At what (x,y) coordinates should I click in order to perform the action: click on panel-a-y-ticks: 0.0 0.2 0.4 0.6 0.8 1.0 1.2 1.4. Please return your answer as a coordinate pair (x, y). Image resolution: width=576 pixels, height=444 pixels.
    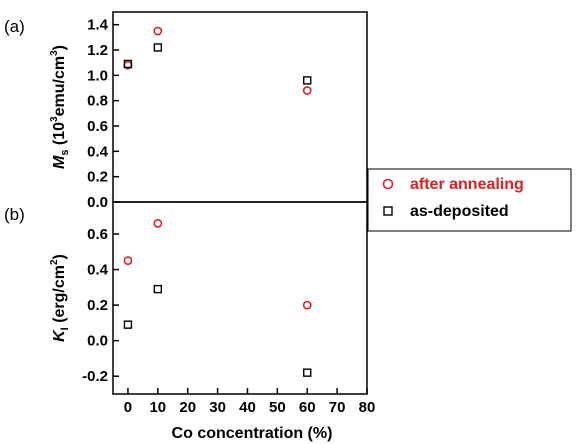
    Looking at the image, I should click on (103, 114).